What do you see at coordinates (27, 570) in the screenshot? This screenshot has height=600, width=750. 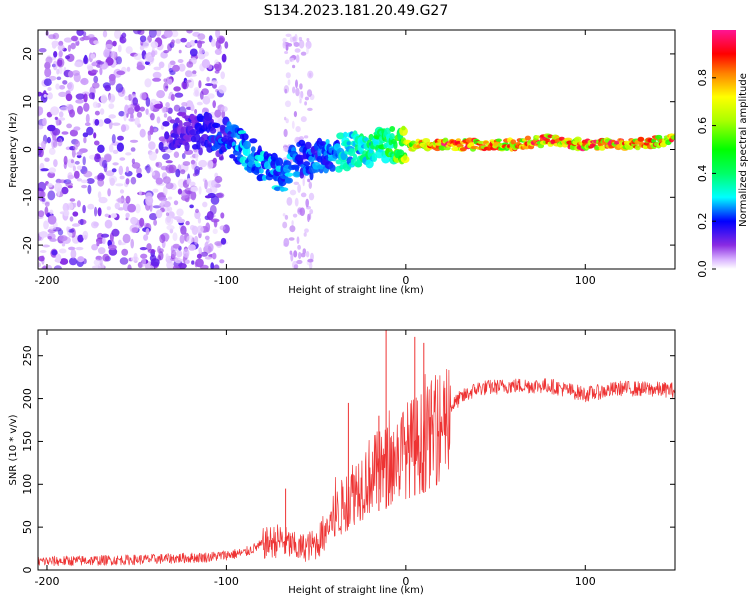 I see `snr-y-tick-label: 0` at bounding box center [27, 570].